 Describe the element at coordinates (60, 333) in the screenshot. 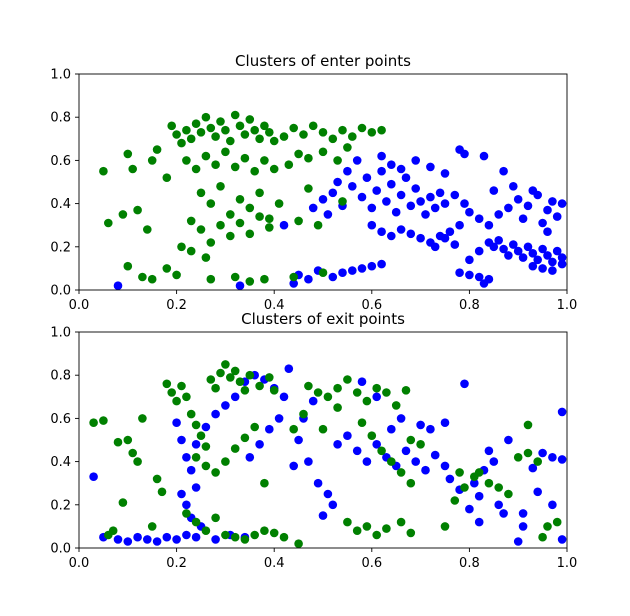

I see `y-tick-label: 1.0` at that location.